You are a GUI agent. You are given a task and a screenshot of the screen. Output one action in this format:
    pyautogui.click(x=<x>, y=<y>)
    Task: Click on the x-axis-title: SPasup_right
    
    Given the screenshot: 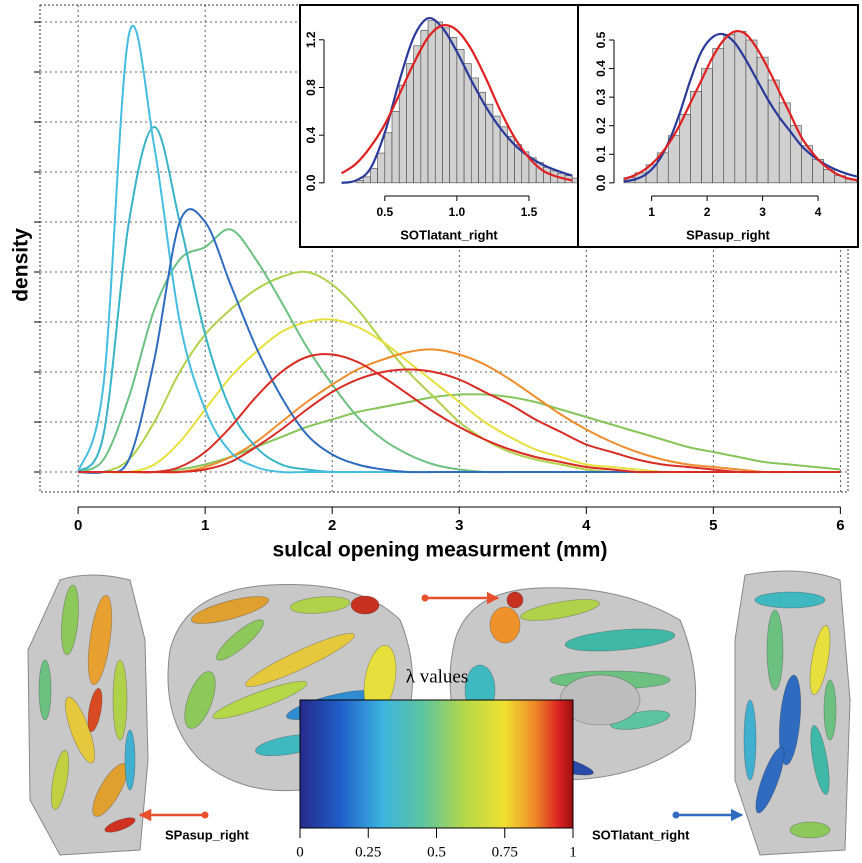 What is the action you would take?
    pyautogui.click(x=728, y=234)
    